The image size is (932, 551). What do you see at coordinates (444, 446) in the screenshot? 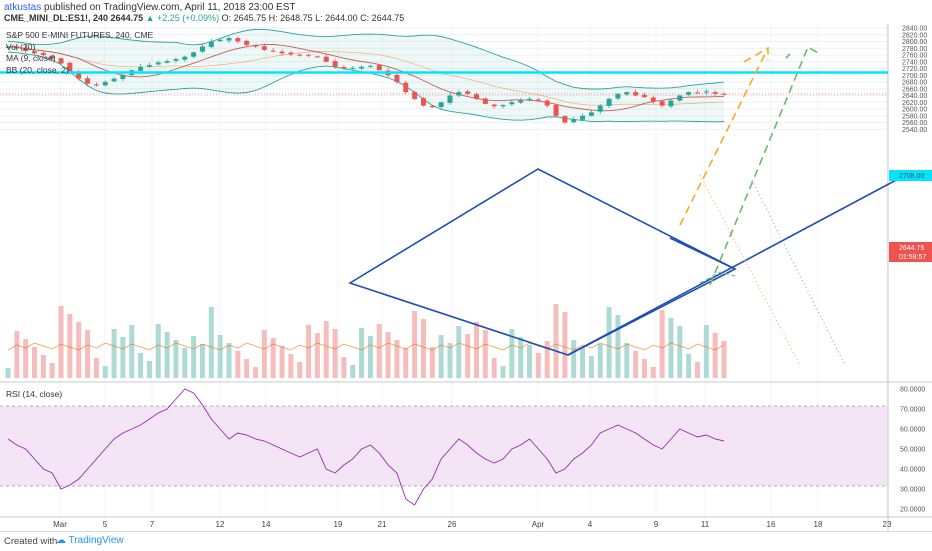
I see `rsi-band-background` at bounding box center [444, 446].